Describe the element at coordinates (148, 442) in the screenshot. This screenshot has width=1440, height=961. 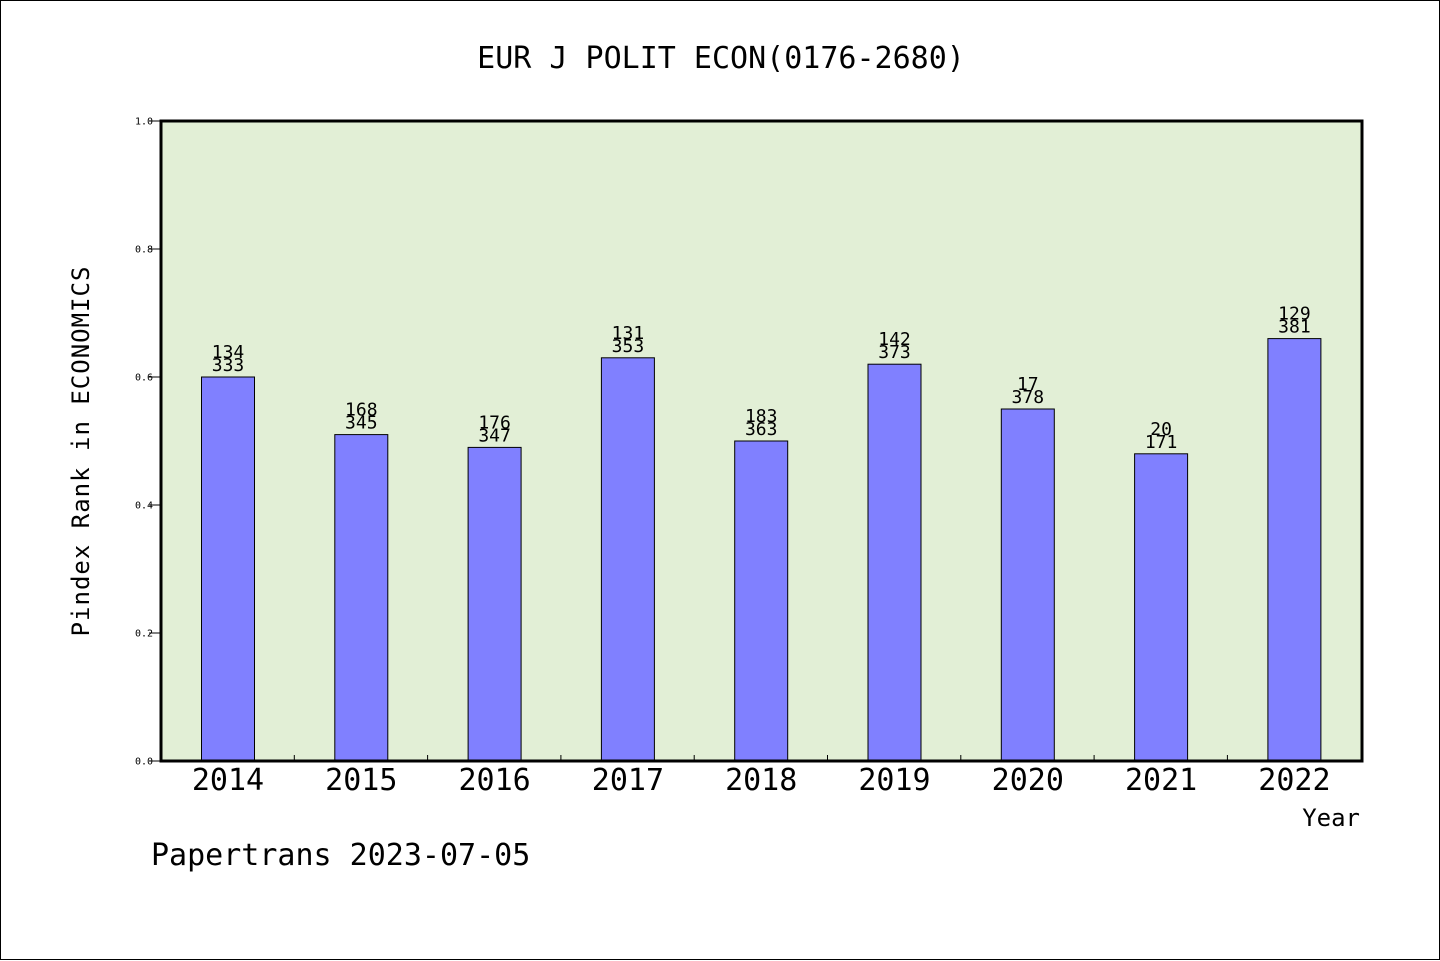
I see `y-ticks-group: 0.0 0.2 0.4 0.6 0.8 1.0` at that location.